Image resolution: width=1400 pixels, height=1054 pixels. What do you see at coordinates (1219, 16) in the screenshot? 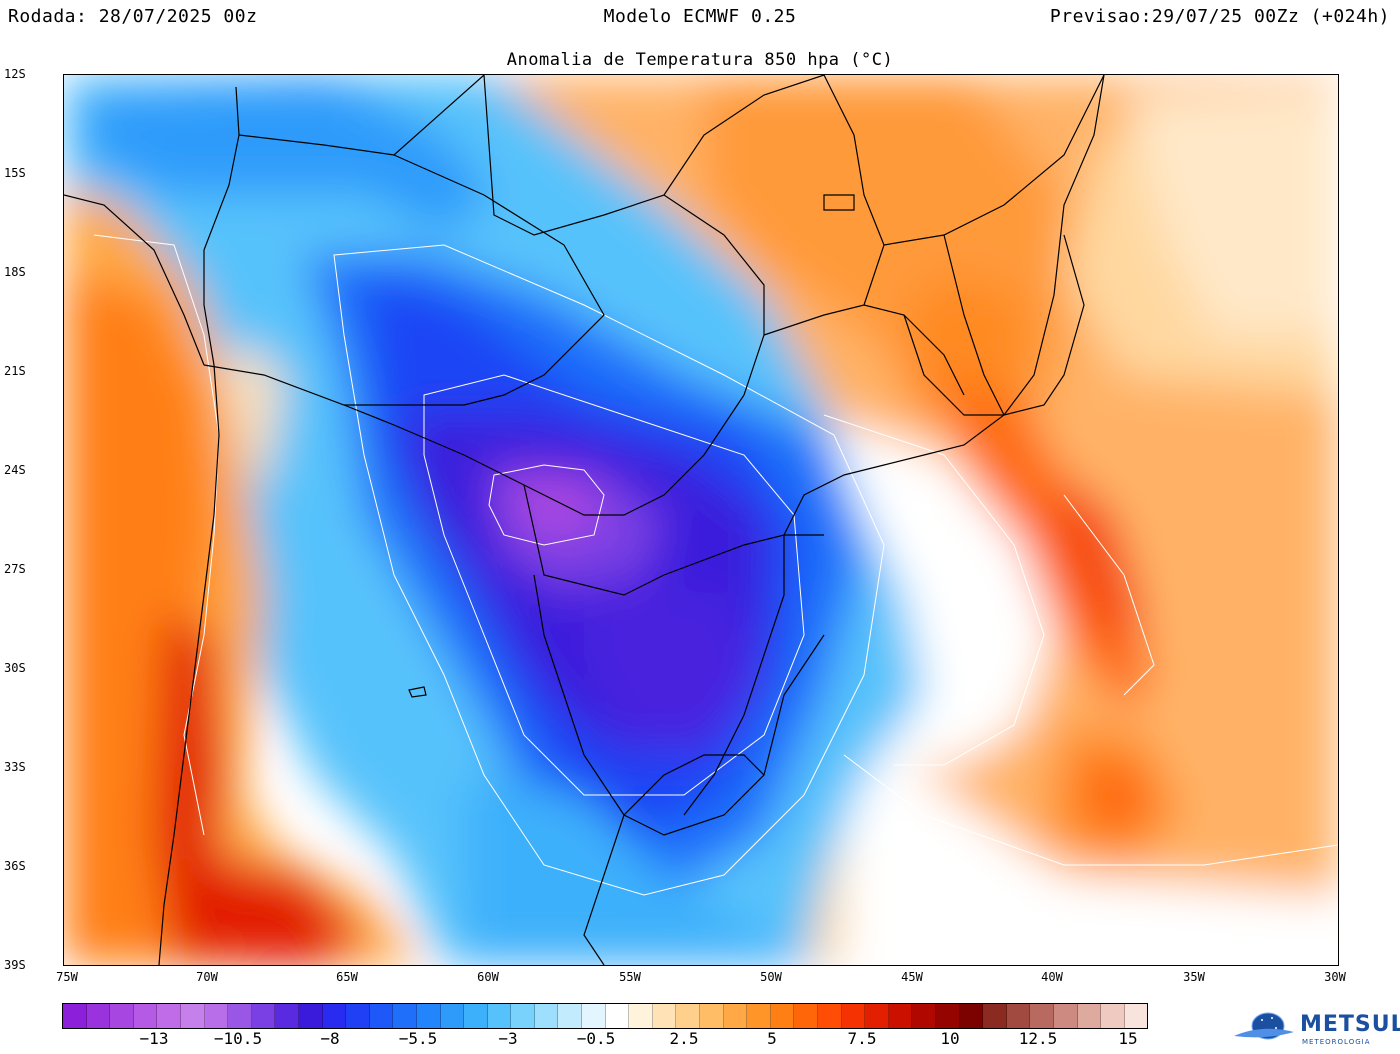
I see `forecast-time-label: Previsao:29/07/25 00Zz (+024h)` at bounding box center [1219, 16].